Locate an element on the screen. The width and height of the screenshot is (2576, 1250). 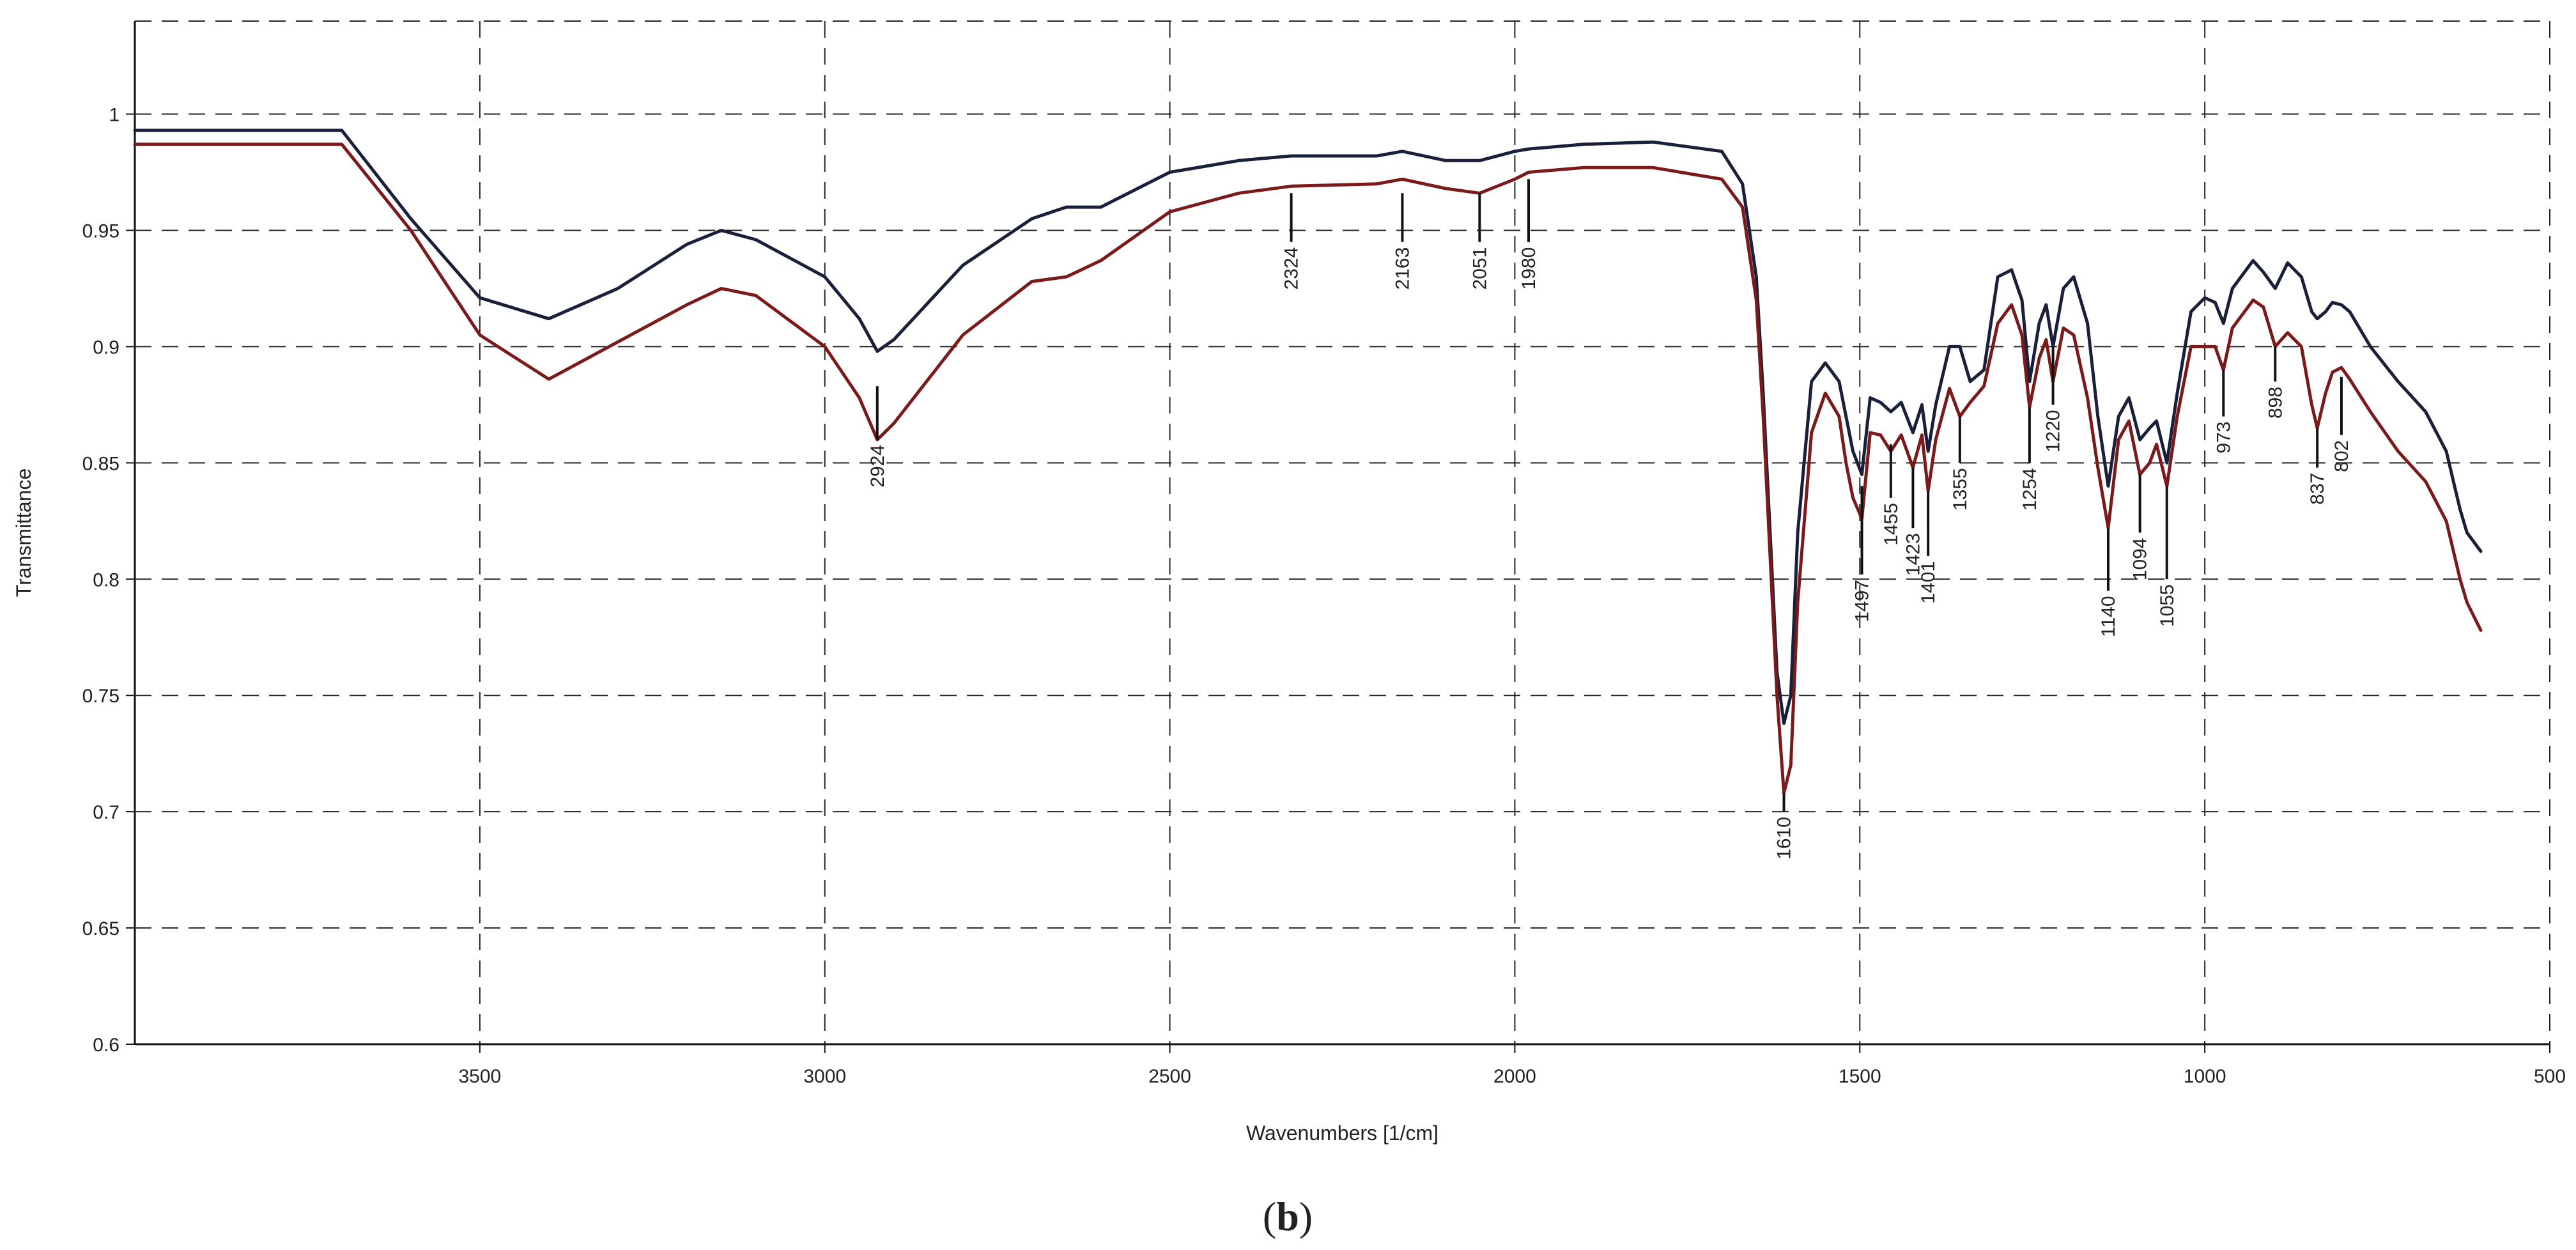
y-tick-label: 0.7 is located at coordinates (106, 812).